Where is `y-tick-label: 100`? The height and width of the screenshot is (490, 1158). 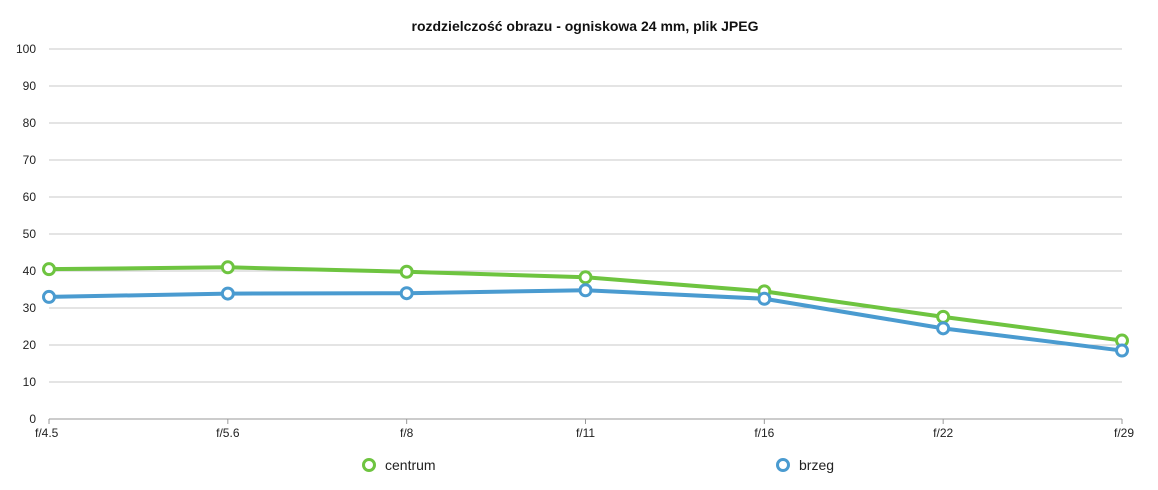 y-tick-label: 100 is located at coordinates (26, 49).